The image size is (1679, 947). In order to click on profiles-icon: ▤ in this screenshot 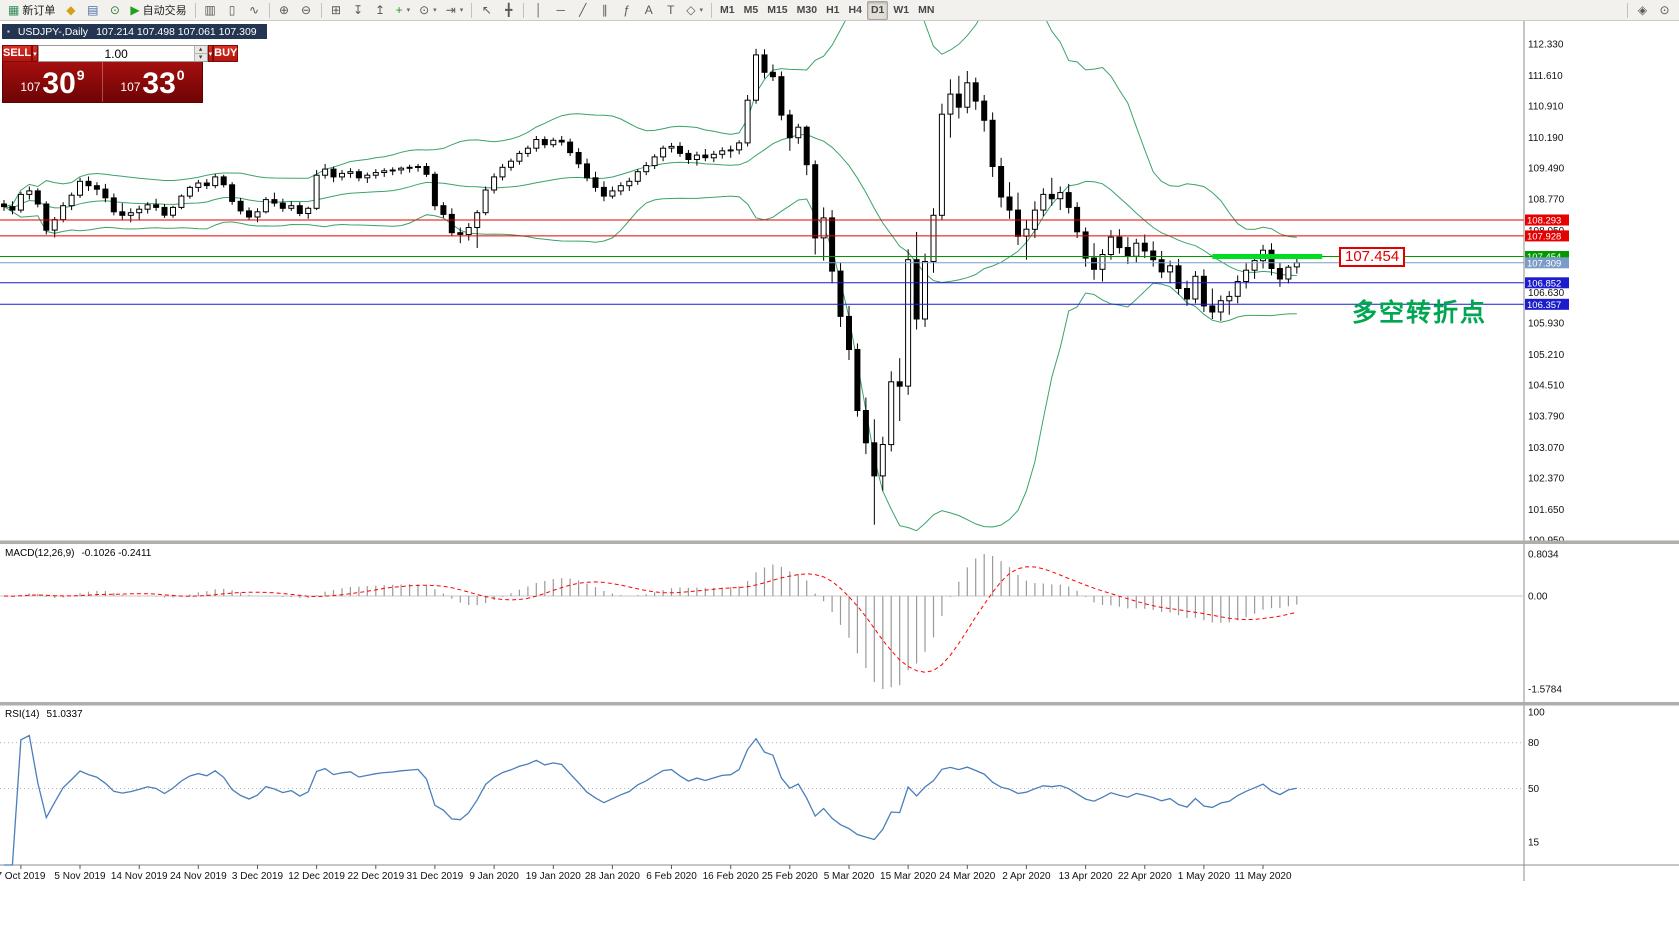, I will do `click(93, 10)`.